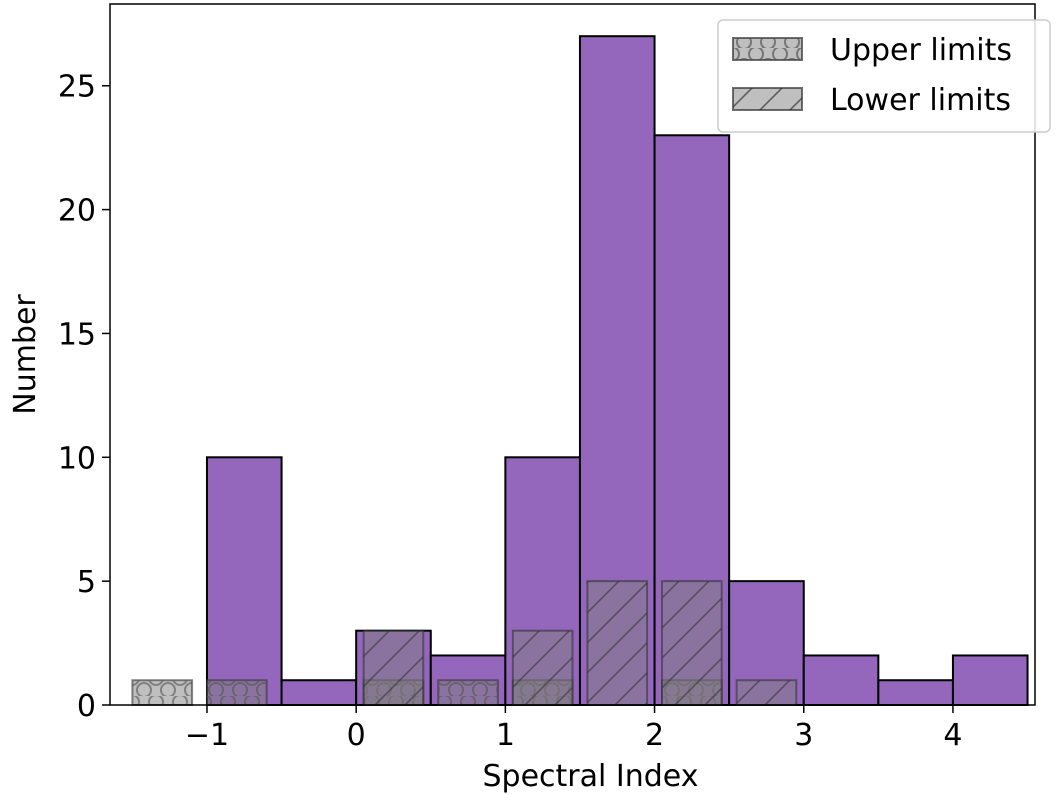  Describe the element at coordinates (767, 49) in the screenshot. I see `legend-swatch-upper-hatch` at that location.